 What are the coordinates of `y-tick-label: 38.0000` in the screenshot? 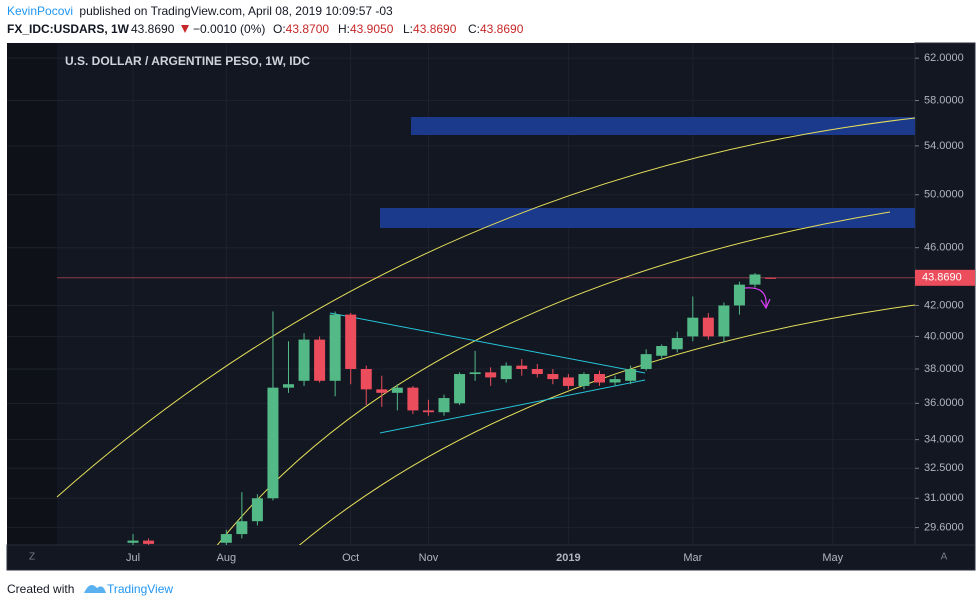 It's located at (944, 369).